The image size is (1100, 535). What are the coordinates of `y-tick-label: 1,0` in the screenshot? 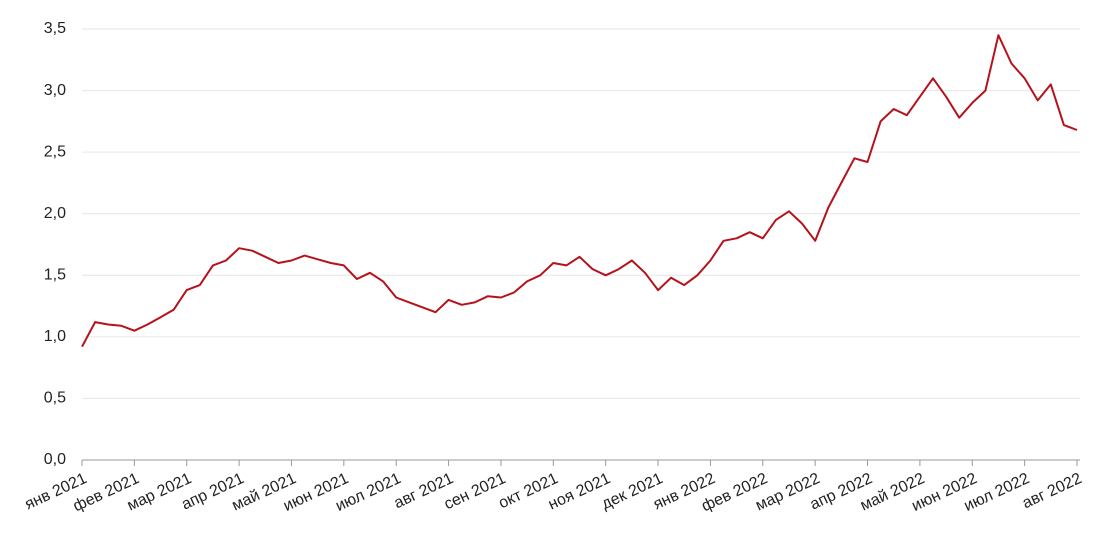 It's located at (55, 336).